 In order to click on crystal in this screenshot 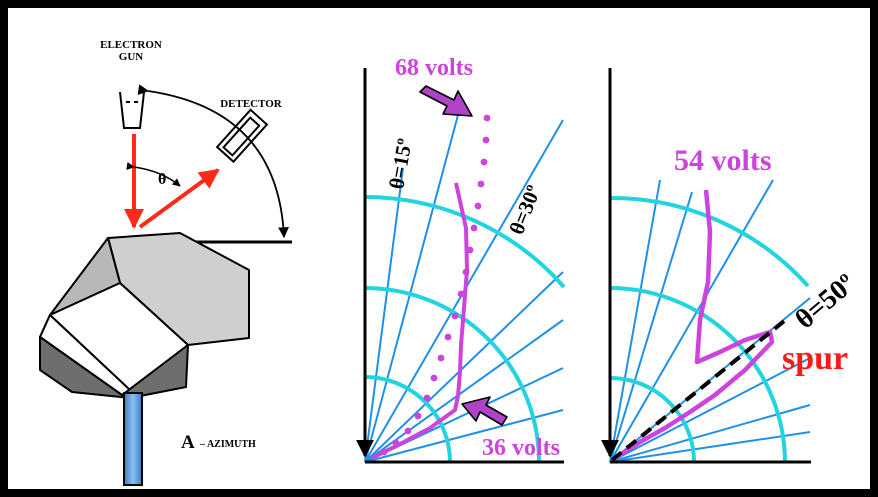, I will do `click(144, 315)`.